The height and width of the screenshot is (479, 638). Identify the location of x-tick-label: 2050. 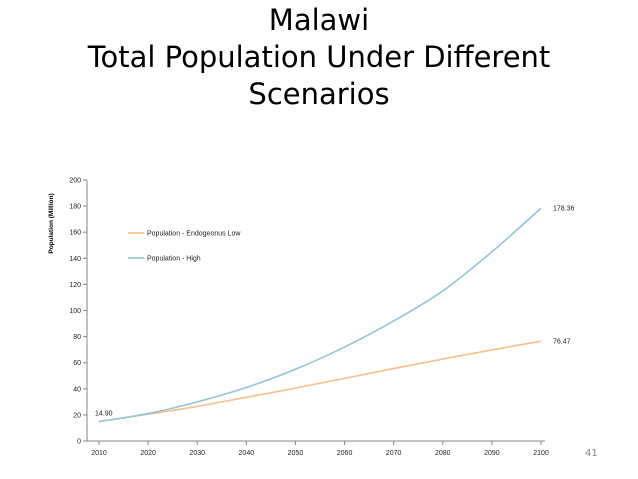
(296, 453).